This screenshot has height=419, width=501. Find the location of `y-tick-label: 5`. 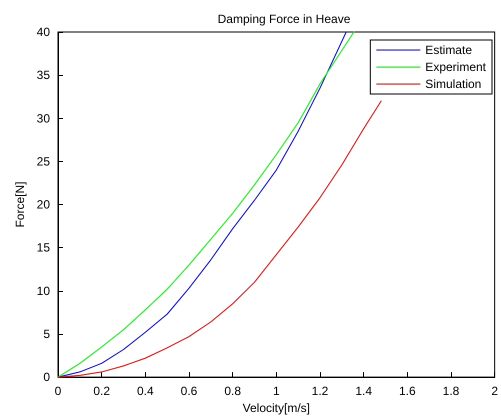

y-tick-label: 5 is located at coordinates (46, 333).